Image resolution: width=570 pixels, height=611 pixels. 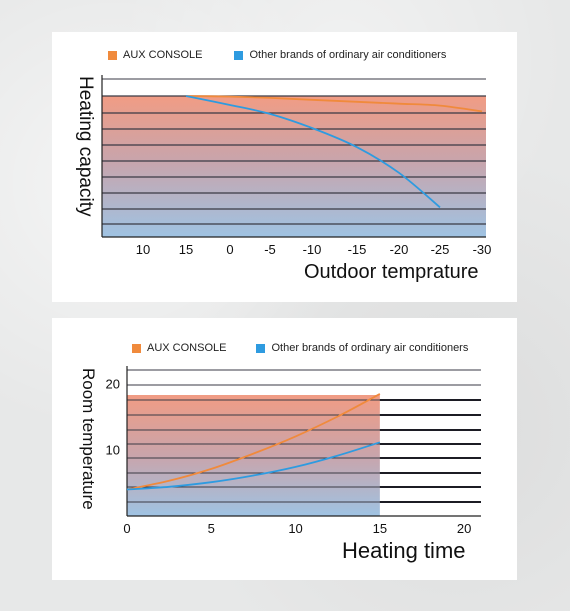 What do you see at coordinates (113, 450) in the screenshot?
I see `chart2-y-tick-label: 10` at bounding box center [113, 450].